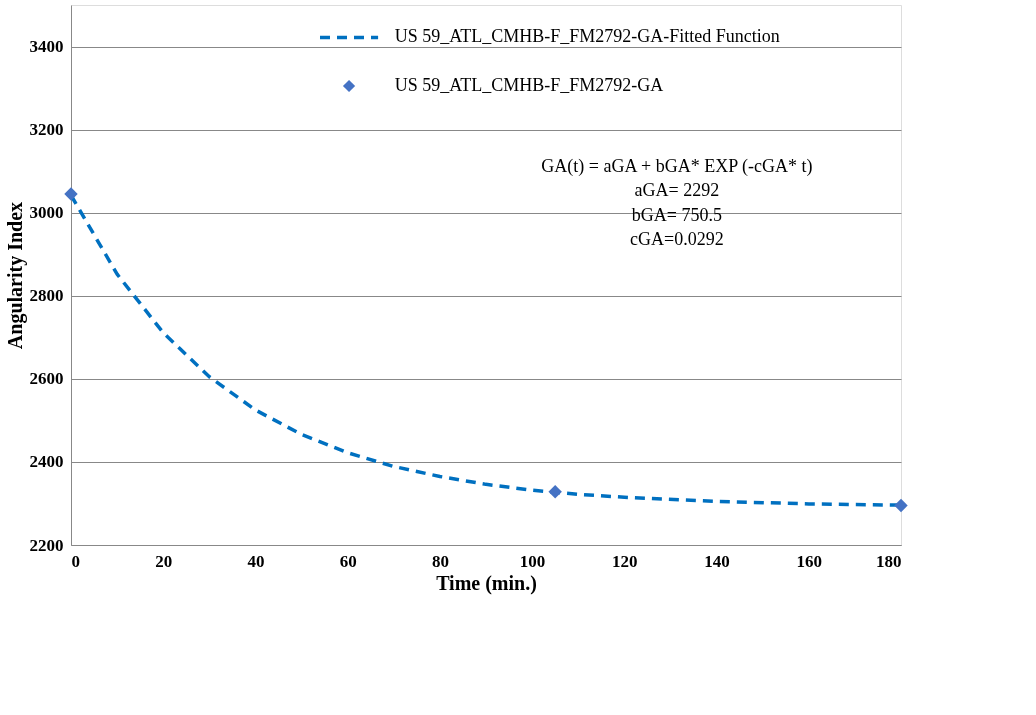 The height and width of the screenshot is (715, 1036). I want to click on x-tick-label: 160, so click(809, 561).